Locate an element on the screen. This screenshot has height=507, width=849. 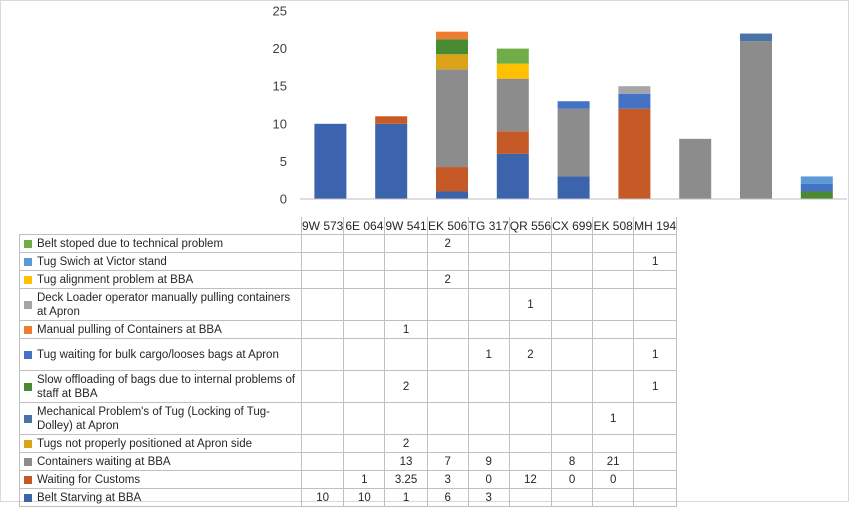
data-label: 10 is located at coordinates (322, 497).